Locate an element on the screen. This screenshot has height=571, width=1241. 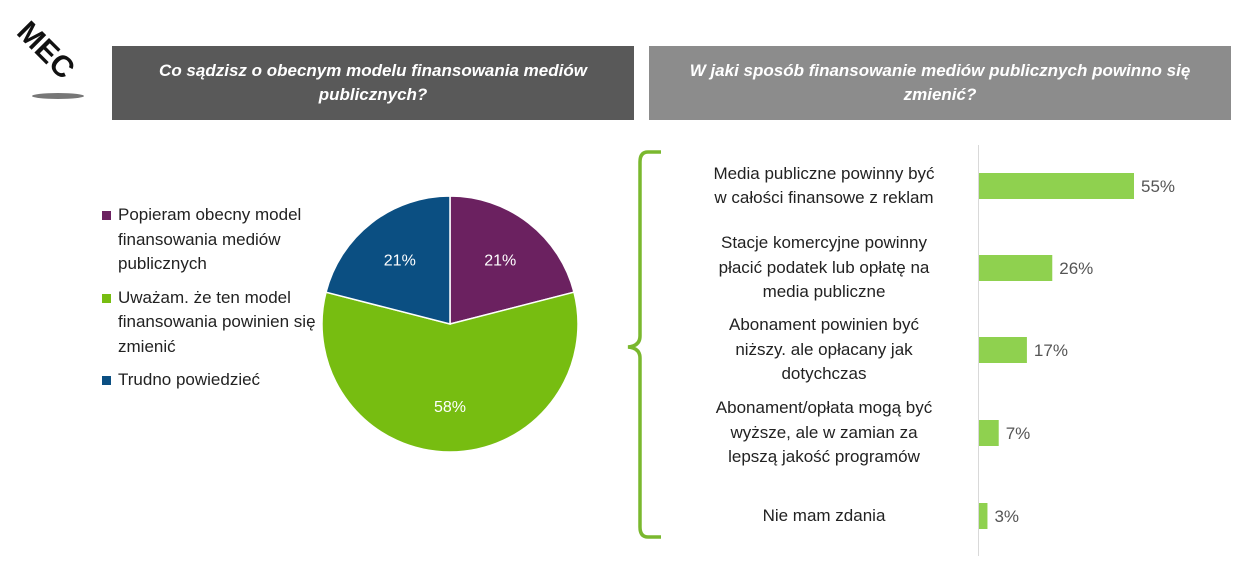
pie-slice-label-2: 21% is located at coordinates (400, 260).